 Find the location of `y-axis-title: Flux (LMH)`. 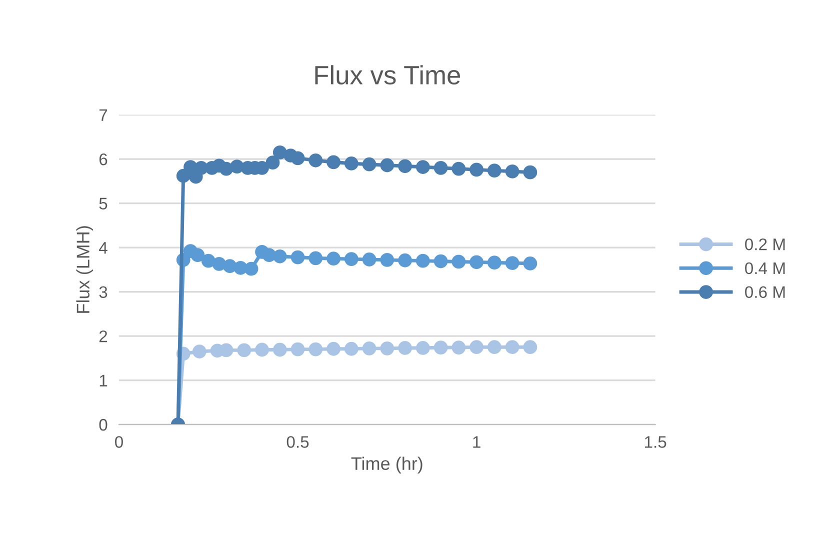

y-axis-title: Flux (LMH) is located at coordinates (85, 269).